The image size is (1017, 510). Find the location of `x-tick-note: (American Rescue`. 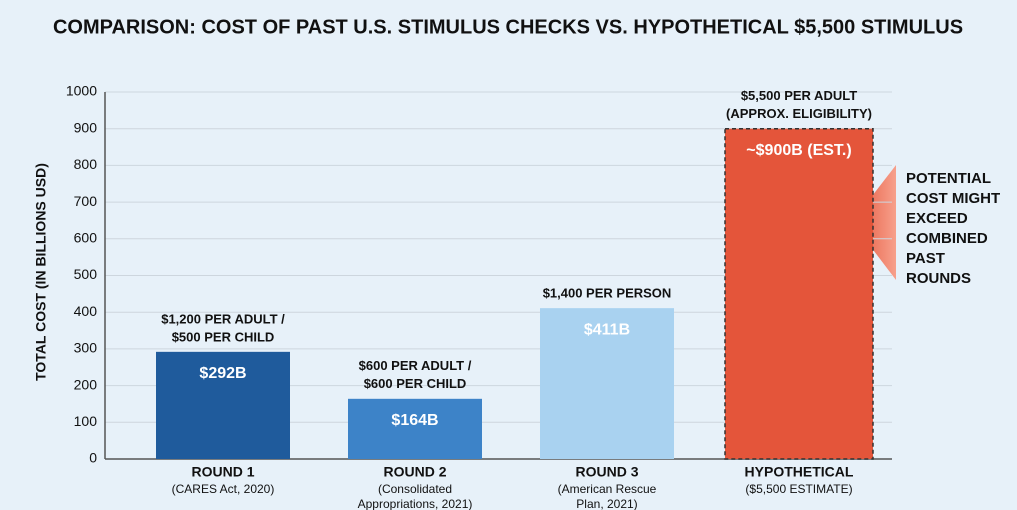

x-tick-note: (American Rescue is located at coordinates (607, 489).